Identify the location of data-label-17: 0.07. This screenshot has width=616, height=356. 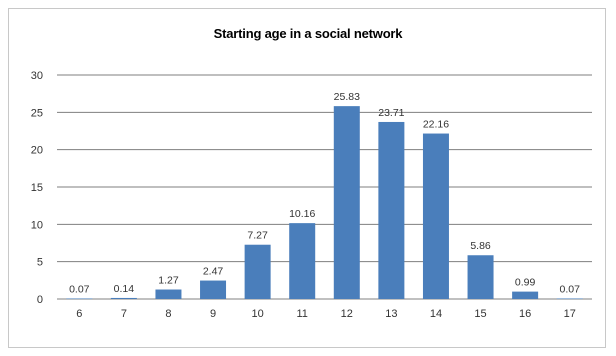
(569, 289).